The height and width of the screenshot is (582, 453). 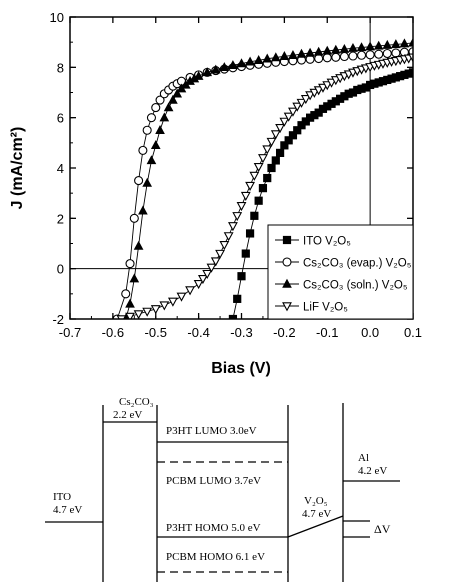 I want to click on y-tick-label: -2, so click(x=58, y=319).